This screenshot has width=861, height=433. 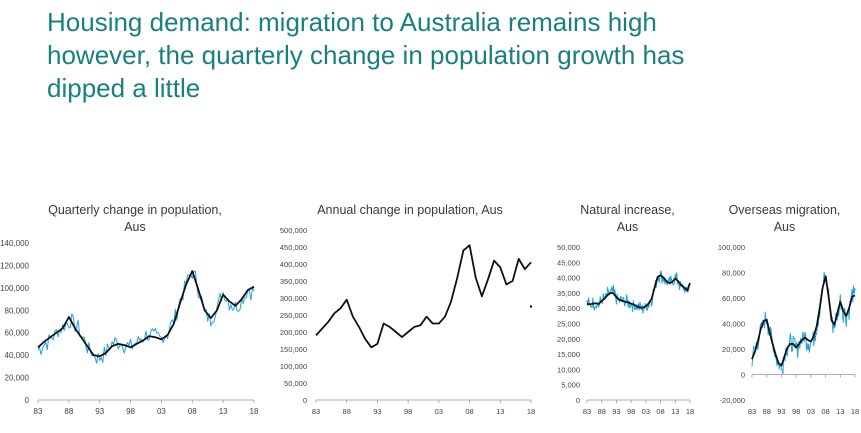 I want to click on y-tick-label: 500,000, so click(x=293, y=230).